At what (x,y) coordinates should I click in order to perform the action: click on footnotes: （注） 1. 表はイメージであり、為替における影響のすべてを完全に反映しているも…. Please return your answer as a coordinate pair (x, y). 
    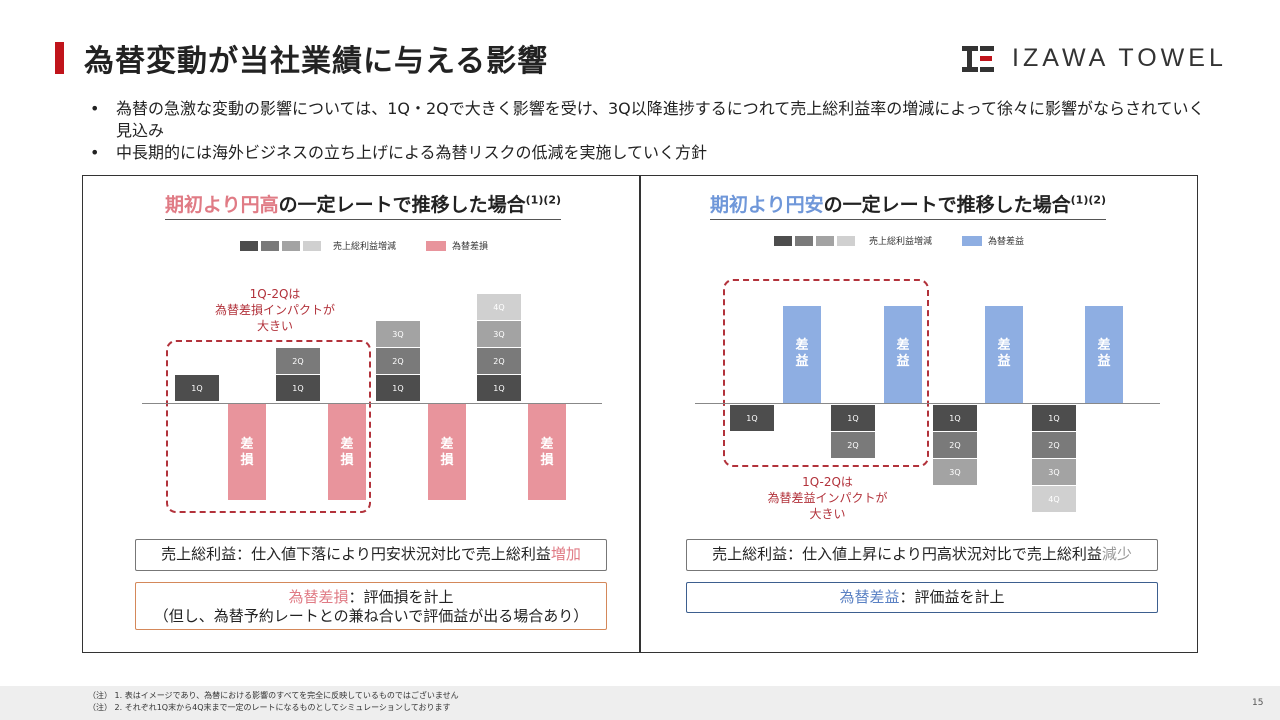
    Looking at the image, I should click on (273, 702).